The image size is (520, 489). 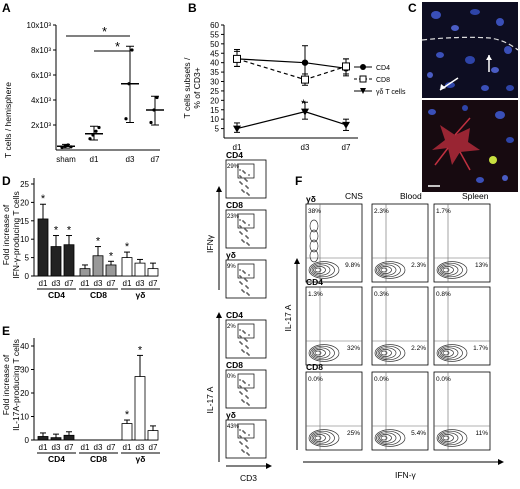 I want to click on panel-d-day-label: d7, so click(x=69, y=283).